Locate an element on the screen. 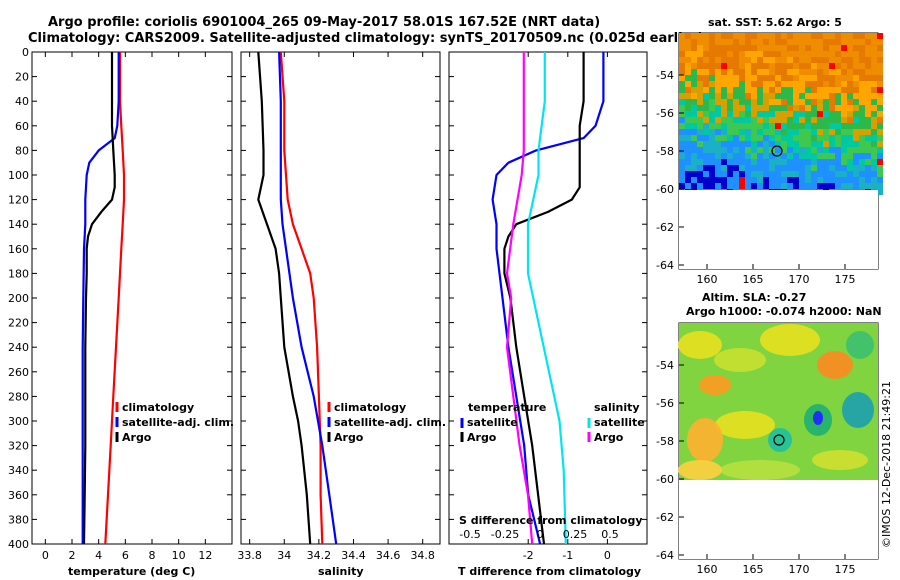  depth-tick-label: 160 is located at coordinates (18, 249).